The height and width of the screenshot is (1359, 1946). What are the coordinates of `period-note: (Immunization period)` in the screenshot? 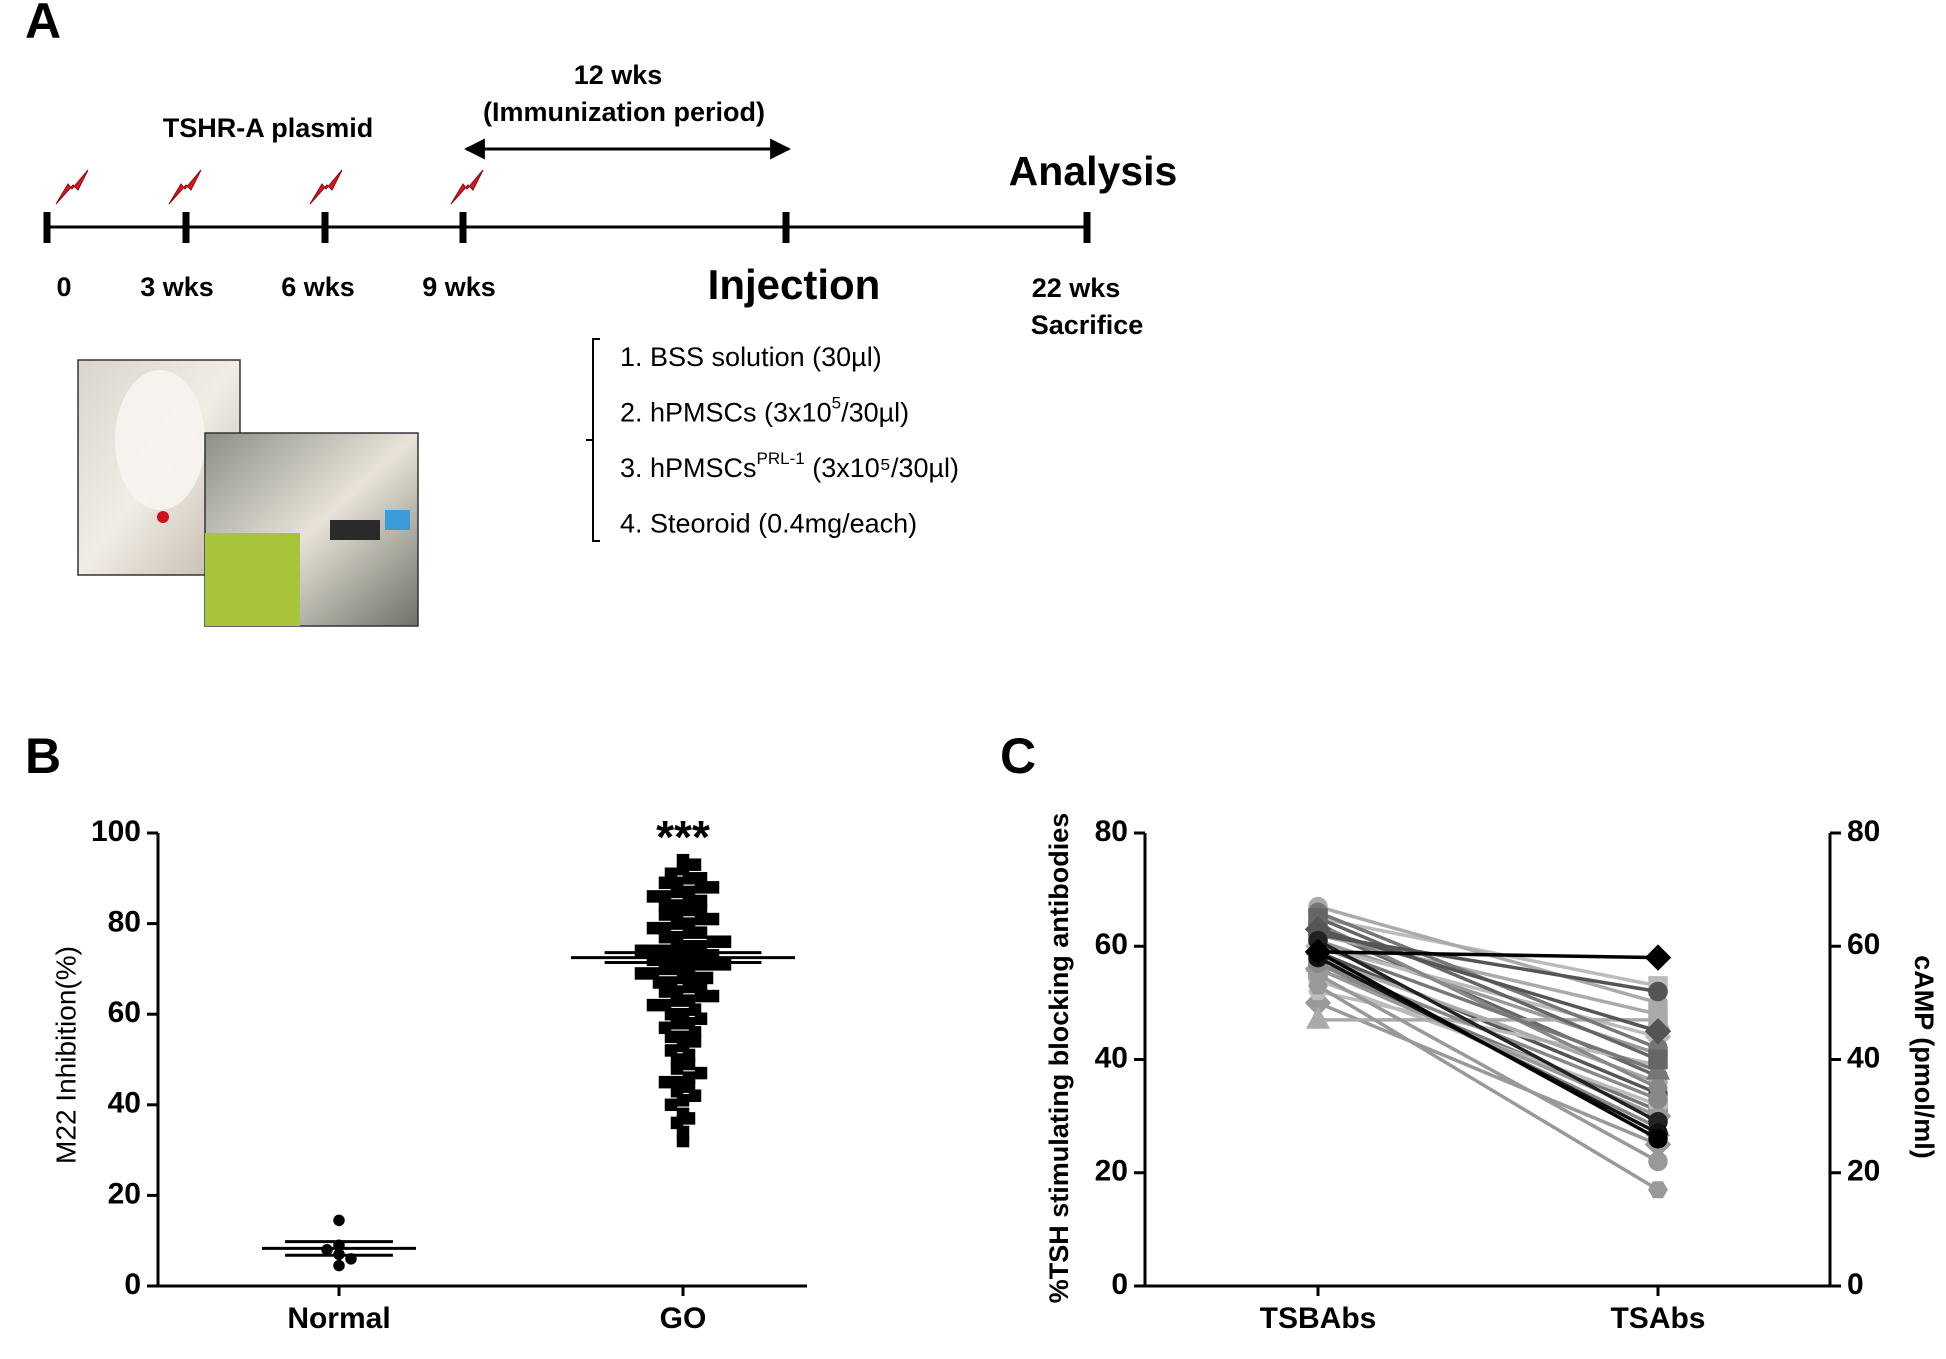 It's located at (624, 112).